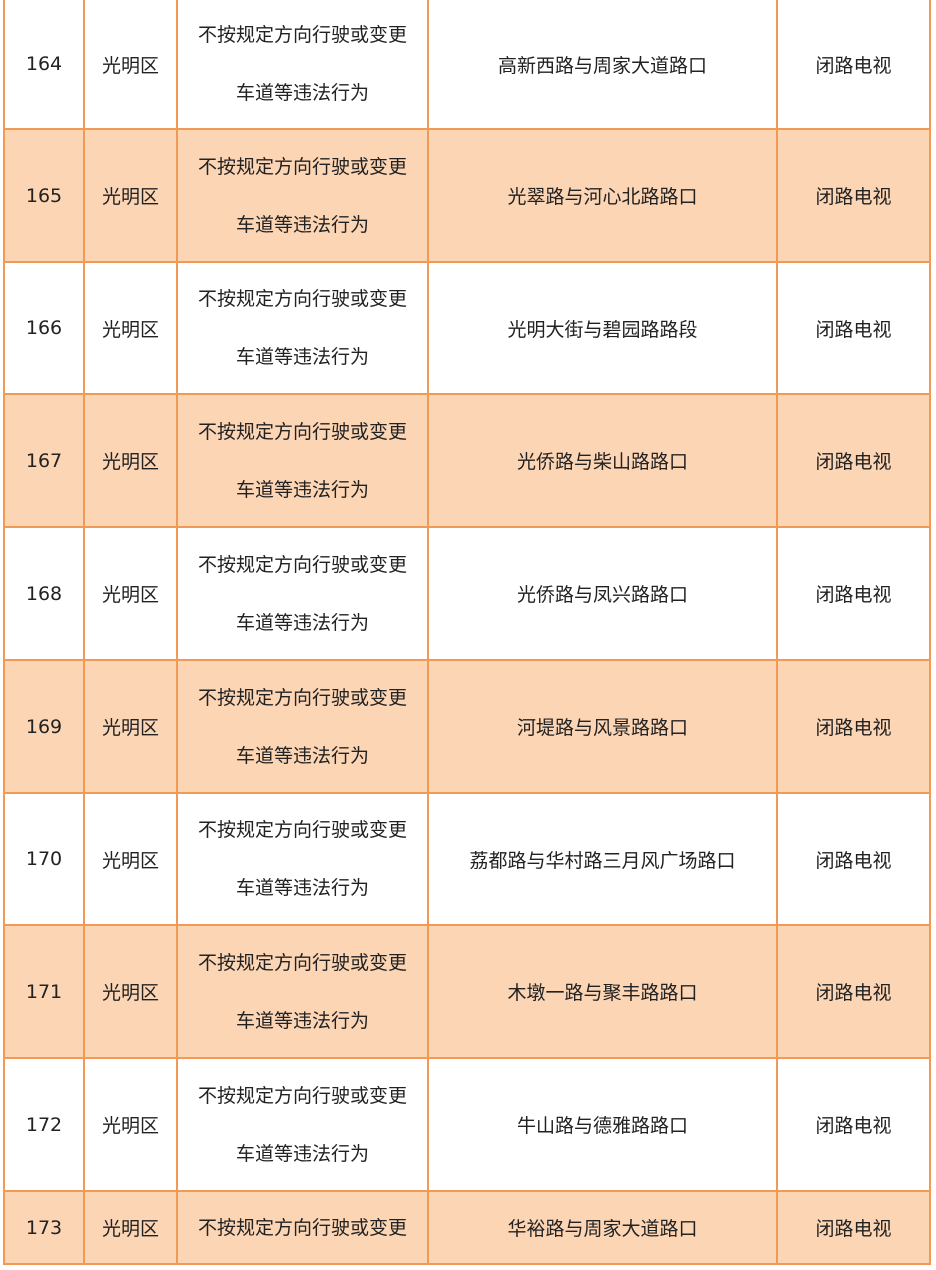 This screenshot has width=936, height=1270. I want to click on location-cell: 光侨路与凤兴路路口, so click(602, 593).